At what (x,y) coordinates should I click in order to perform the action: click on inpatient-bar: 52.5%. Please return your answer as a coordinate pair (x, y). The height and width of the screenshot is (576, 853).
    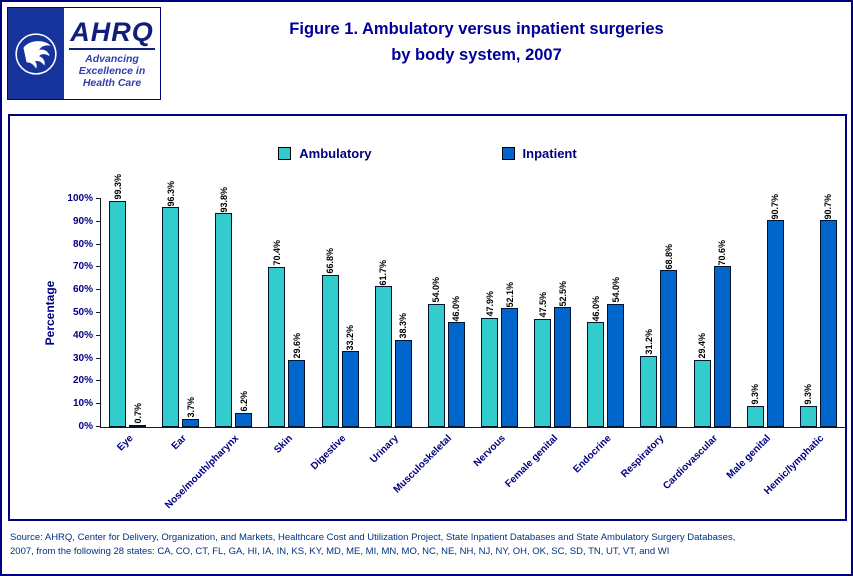
    Looking at the image, I should click on (563, 354).